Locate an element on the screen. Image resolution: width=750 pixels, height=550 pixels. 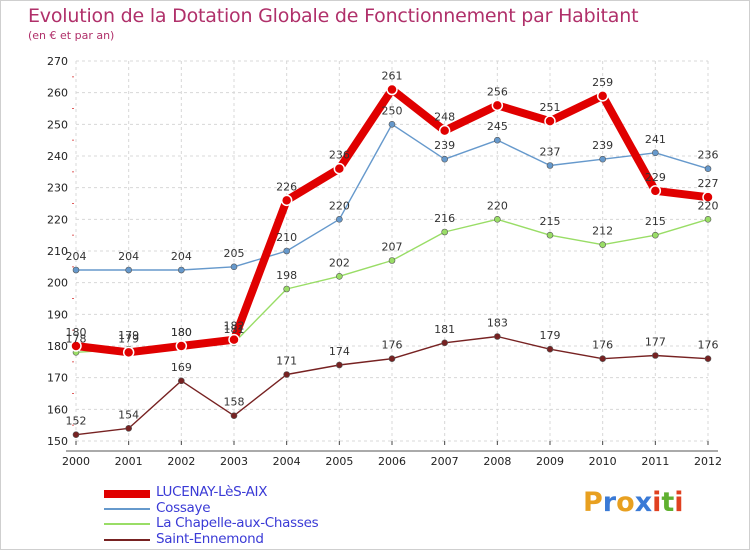
legend-swatch-la-chapelle is located at coordinates (127, 524).